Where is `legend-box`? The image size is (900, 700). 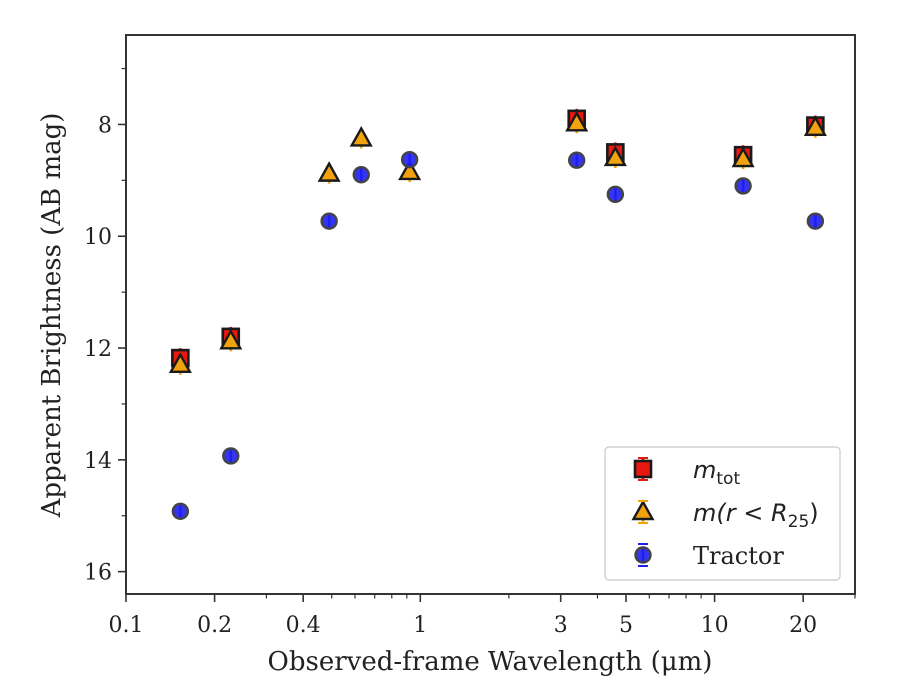
legend-box is located at coordinates (722, 513).